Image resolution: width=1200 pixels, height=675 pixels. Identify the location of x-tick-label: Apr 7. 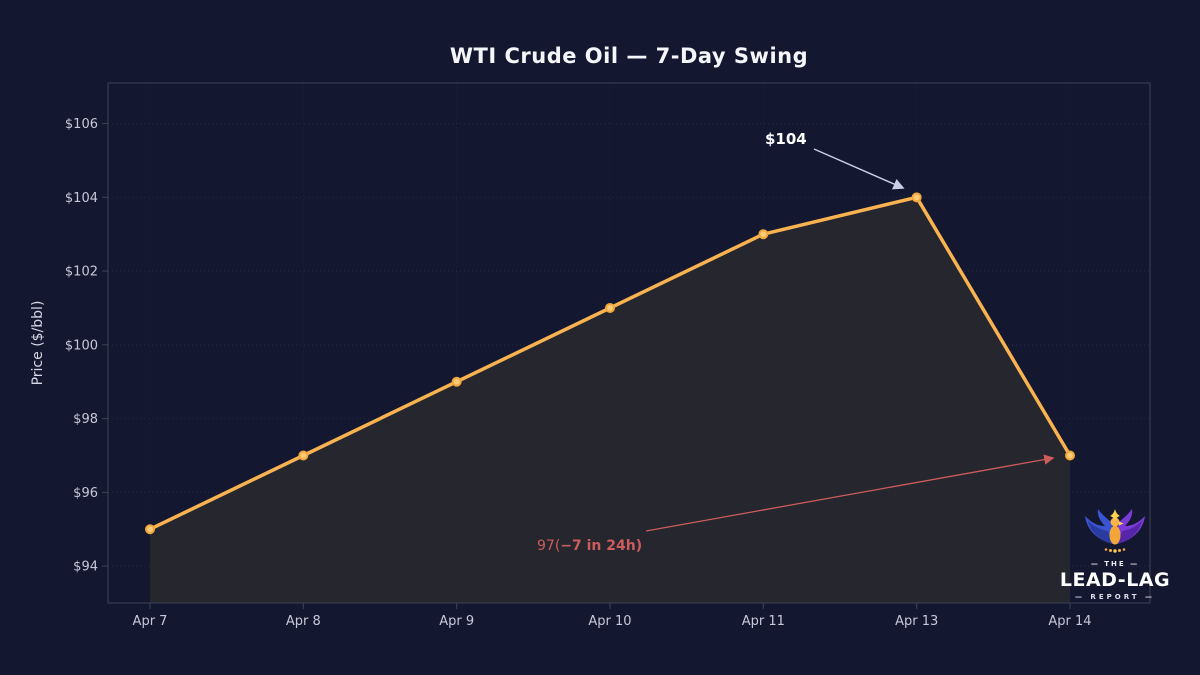
(150, 621).